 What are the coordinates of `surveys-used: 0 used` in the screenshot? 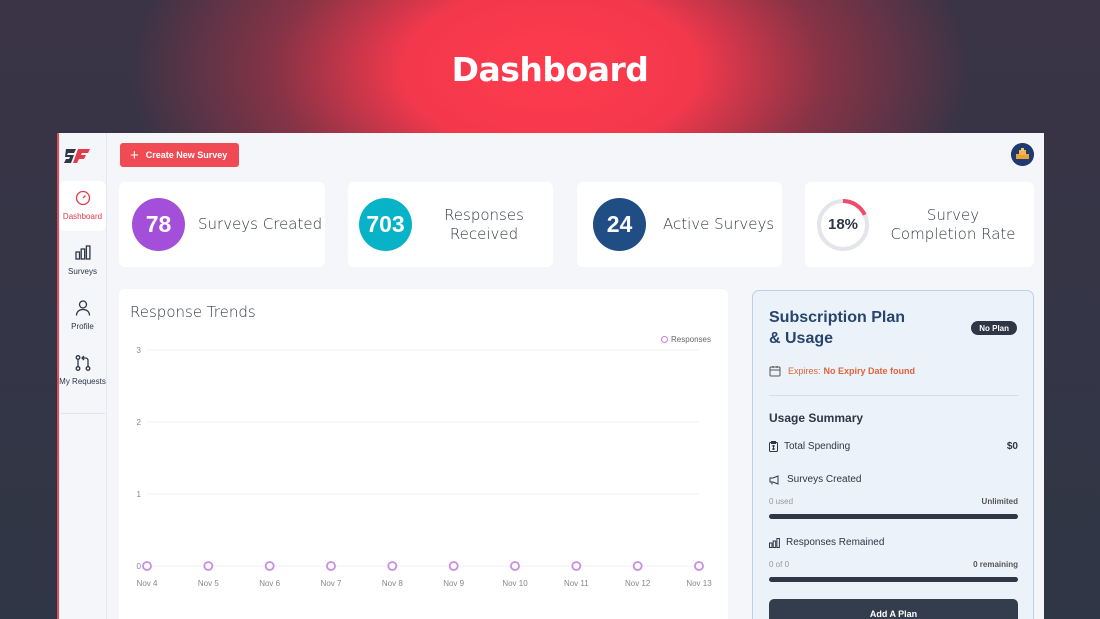 It's located at (781, 501).